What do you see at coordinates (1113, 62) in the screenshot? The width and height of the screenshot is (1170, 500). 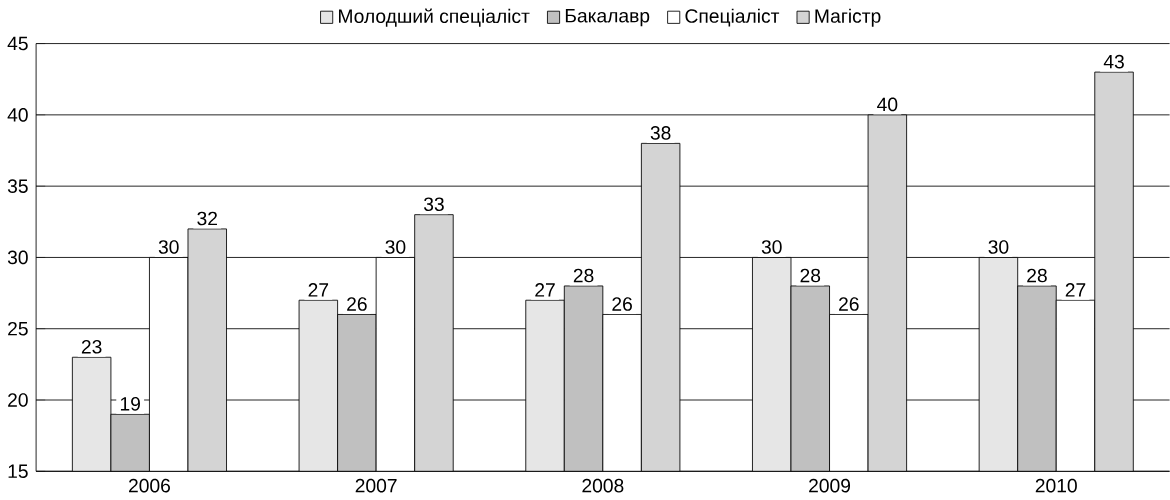 I see `data-label: 43` at bounding box center [1113, 62].